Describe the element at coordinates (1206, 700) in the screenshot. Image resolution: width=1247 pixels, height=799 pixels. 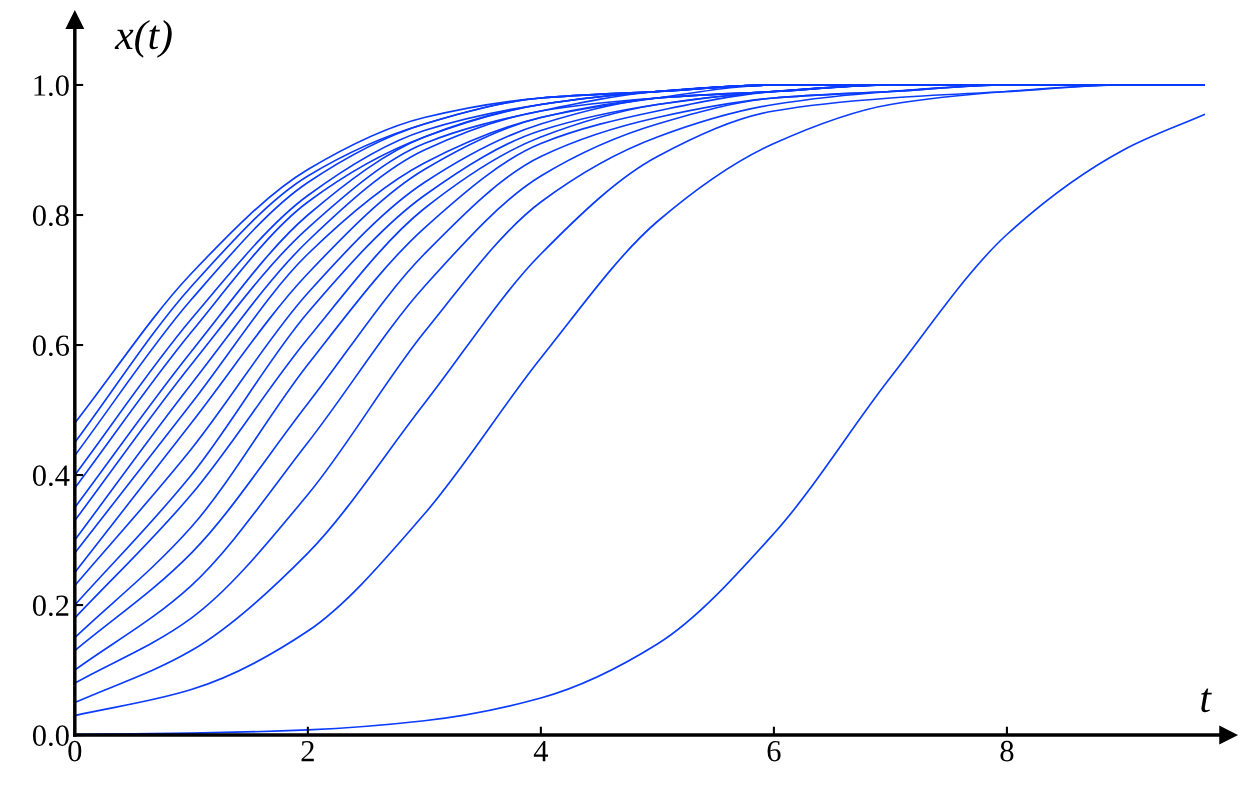
I see `x-axis-title: t` at that location.